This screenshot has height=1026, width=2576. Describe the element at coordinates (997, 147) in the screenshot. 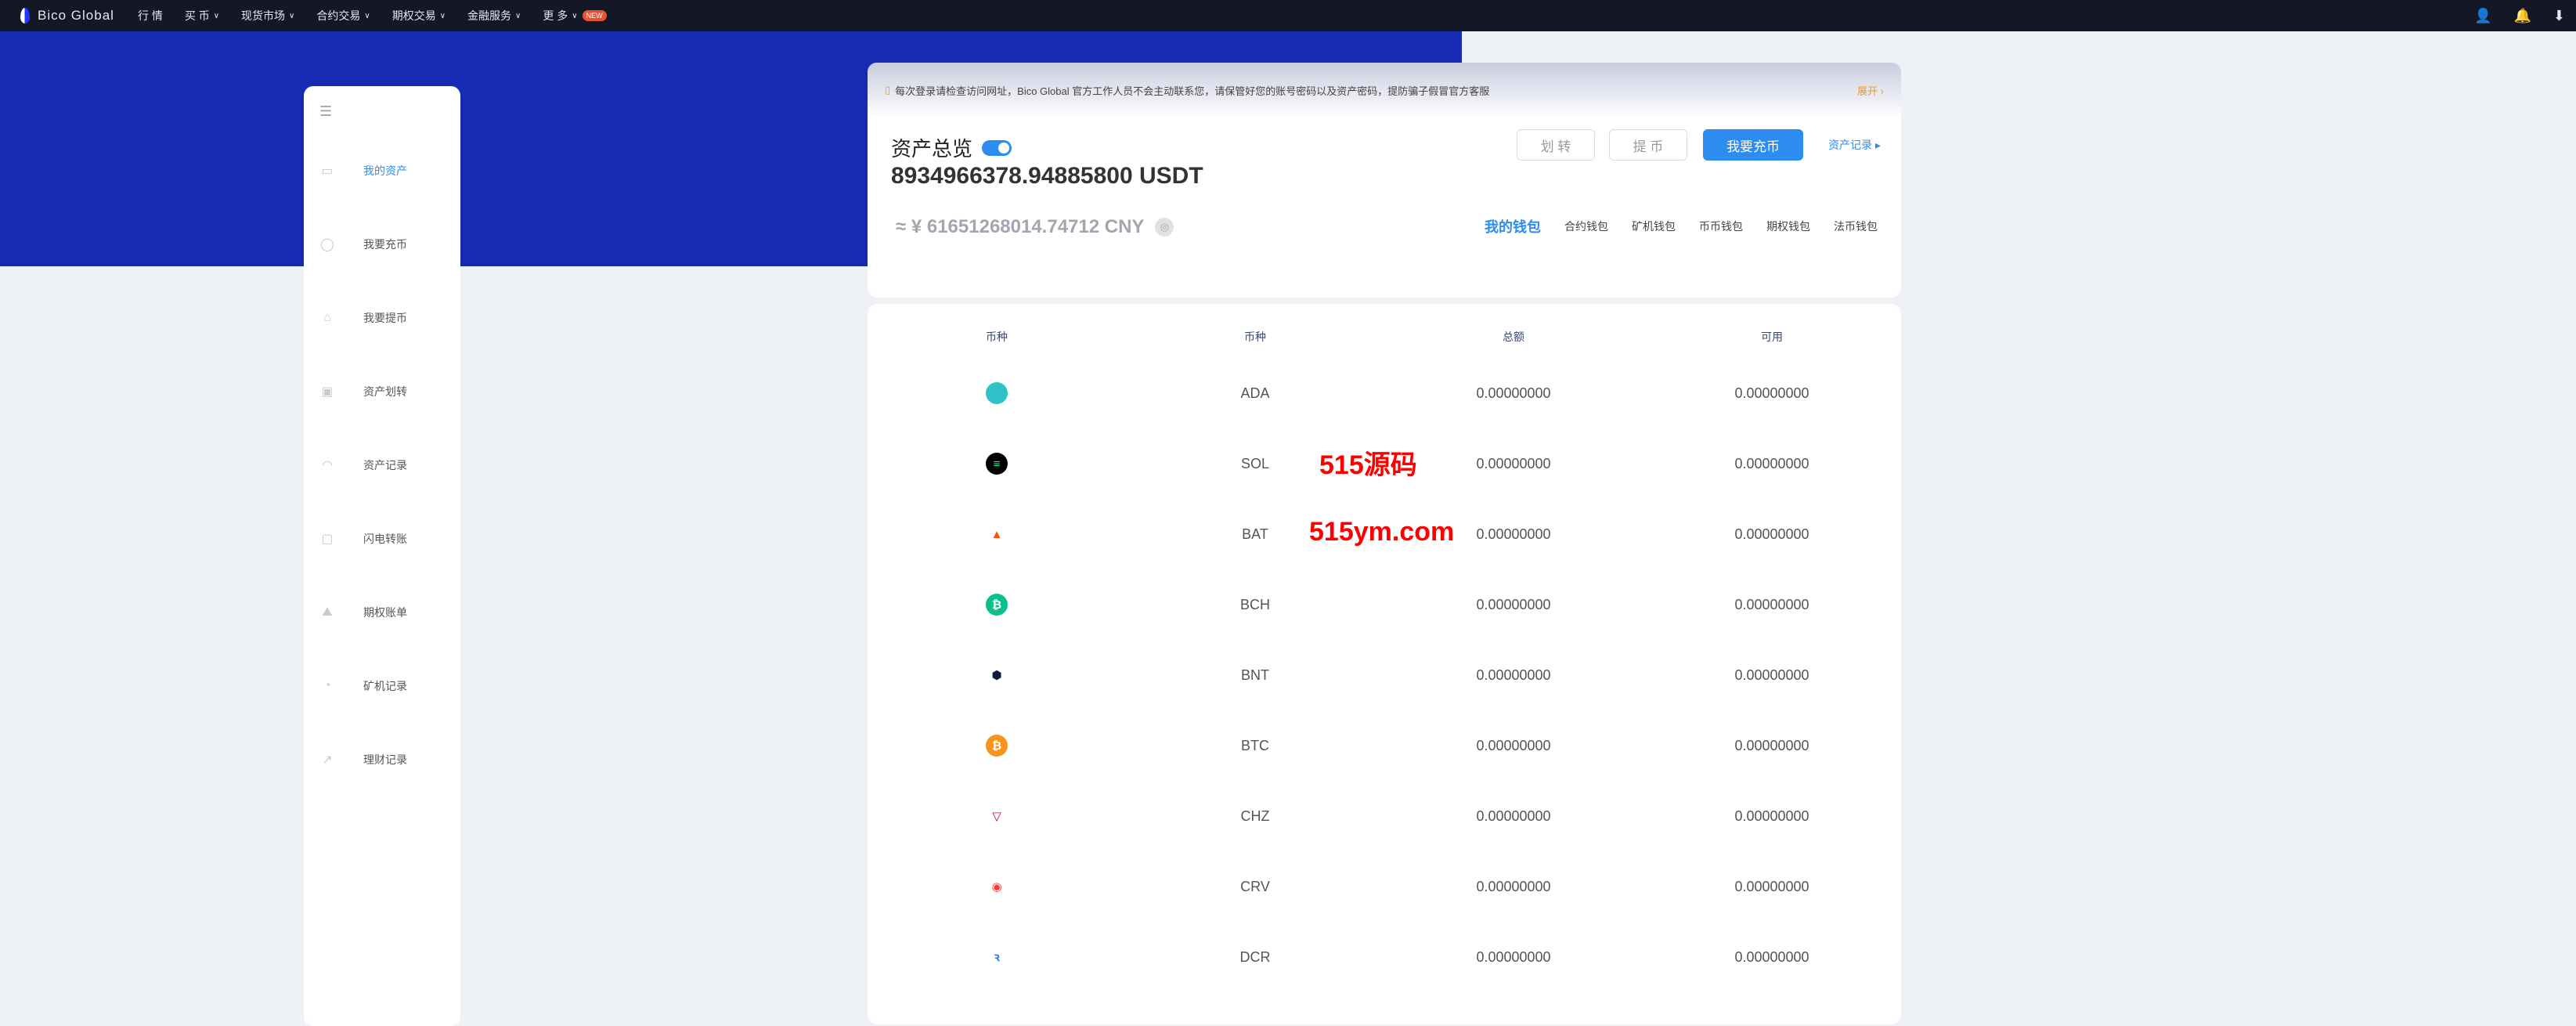

I see `visibility-toggle` at that location.